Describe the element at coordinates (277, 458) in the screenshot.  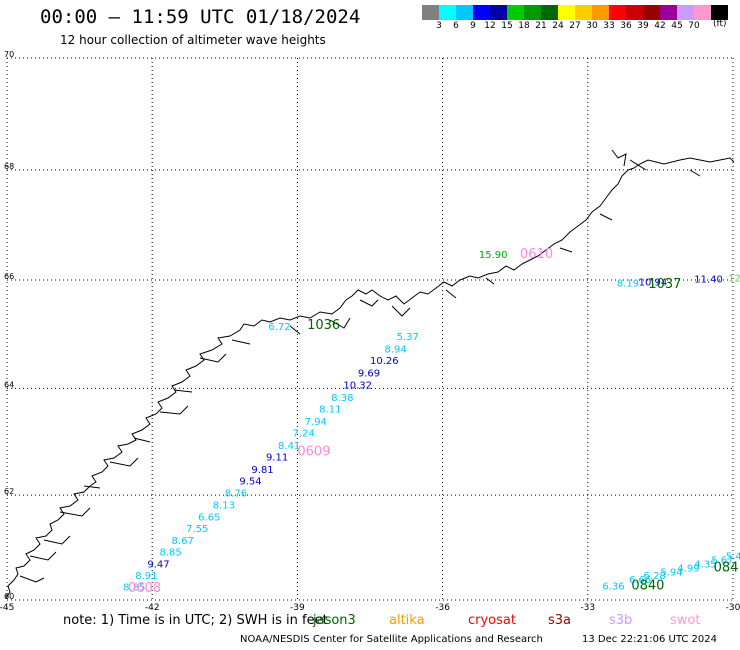
I see `wave-height-label: 9.11` at that location.